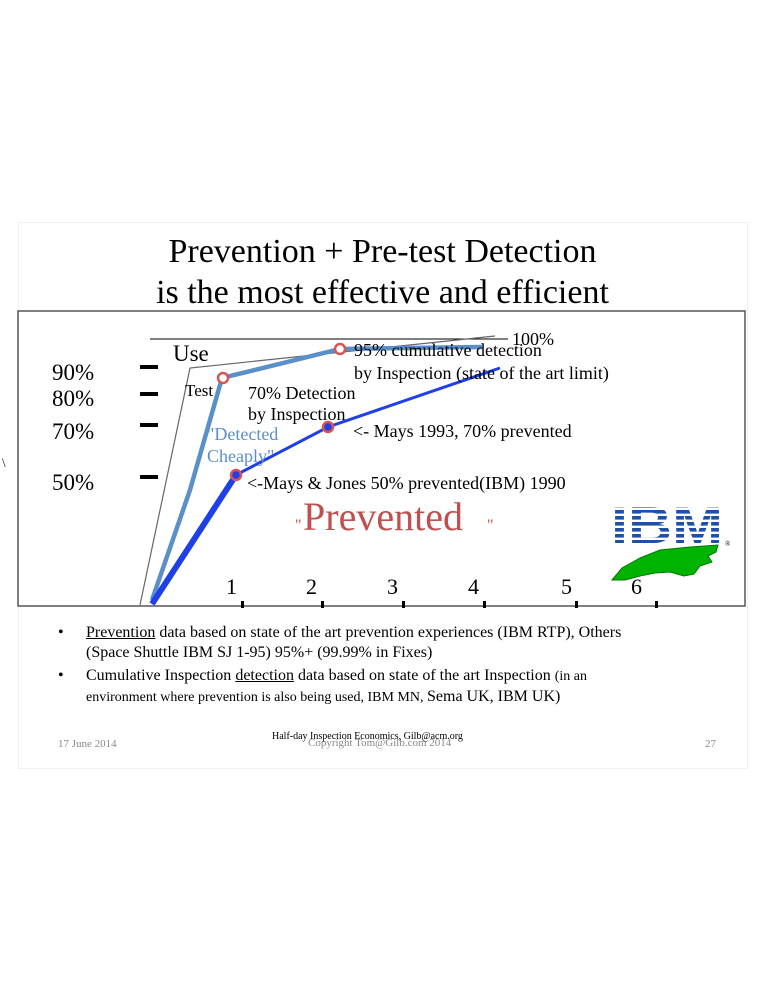 The height and width of the screenshot is (990, 765). Describe the element at coordinates (380, 743) in the screenshot. I see `footer-copyright: Copyright Tom@Gilb.com 2014` at that location.